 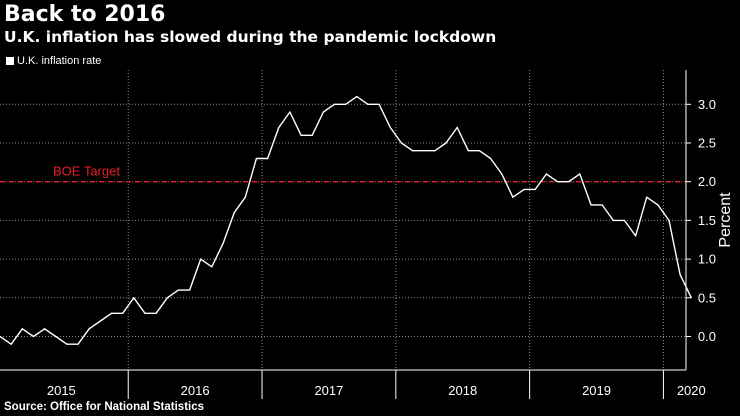 I want to click on x-tick-label: 2015, so click(x=61, y=390).